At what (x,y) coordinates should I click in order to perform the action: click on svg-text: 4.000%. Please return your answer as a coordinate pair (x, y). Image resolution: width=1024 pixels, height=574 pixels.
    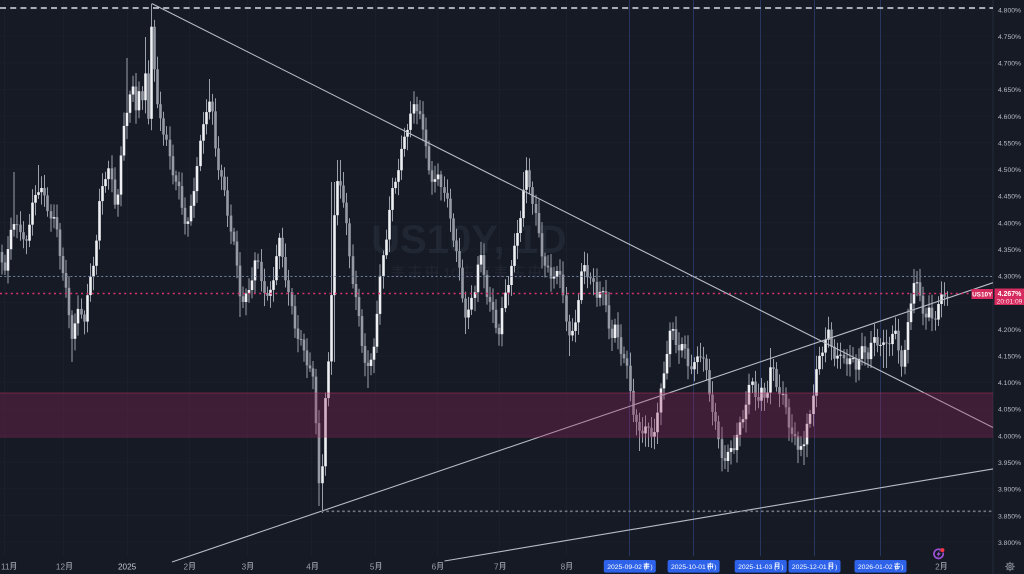
    Looking at the image, I should click on (1009, 436).